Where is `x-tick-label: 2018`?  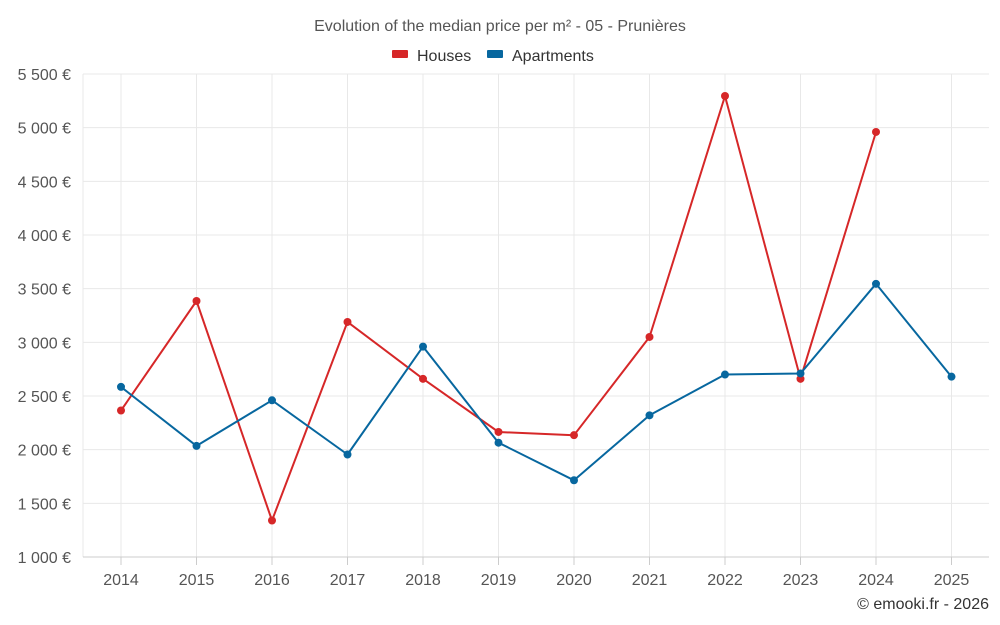 x-tick-label: 2018 is located at coordinates (423, 580).